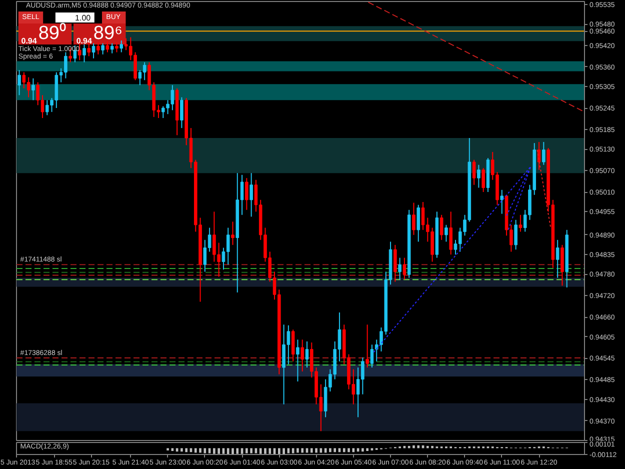  Describe the element at coordinates (83, 18) in the screenshot. I see `annotation: 1.00` at that location.